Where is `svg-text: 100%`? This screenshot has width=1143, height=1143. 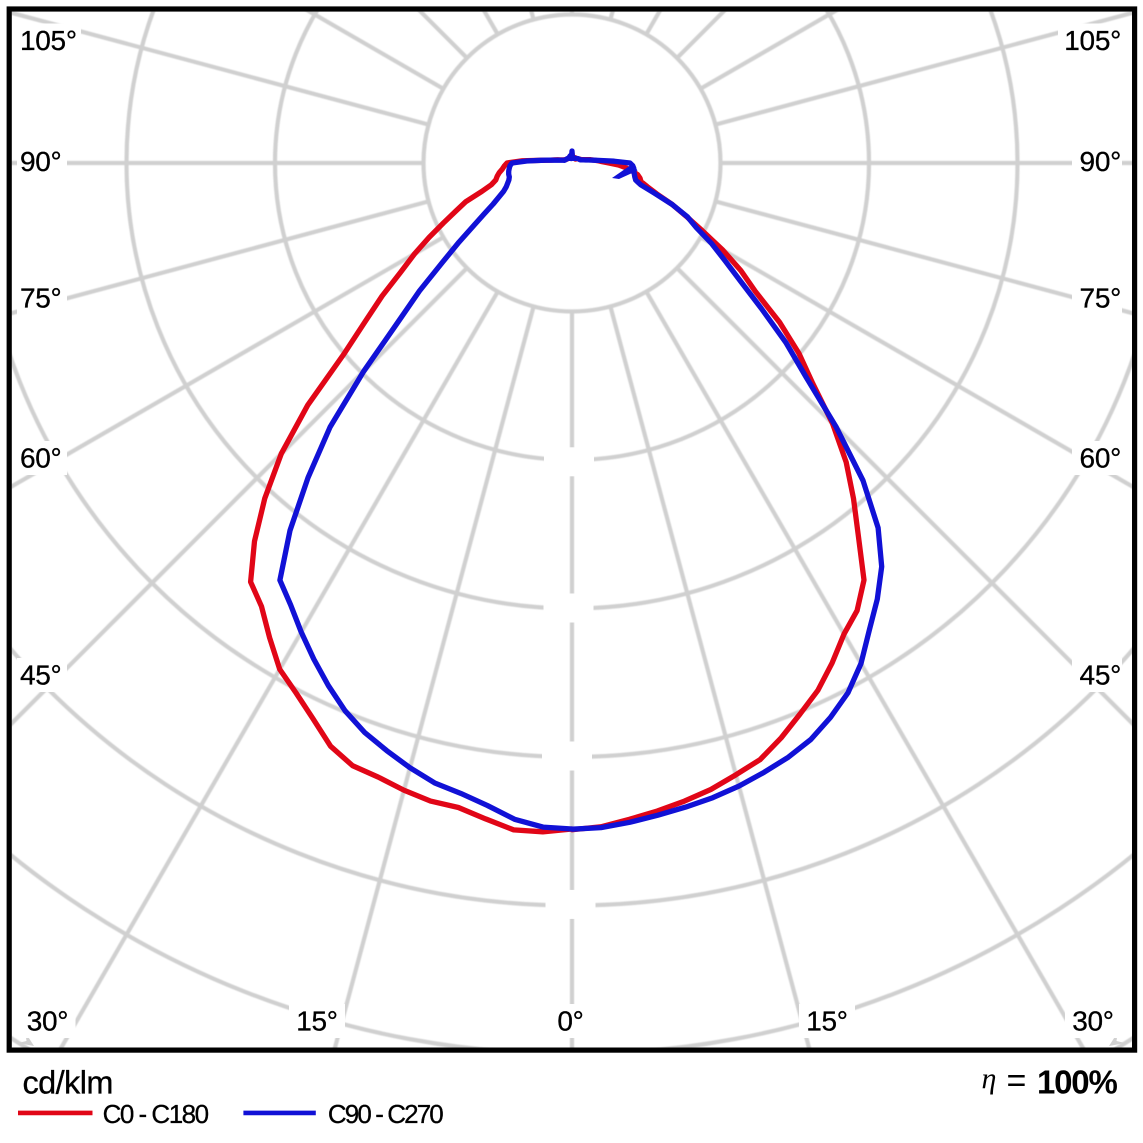
svg-text: 100% is located at coordinates (1077, 1082).